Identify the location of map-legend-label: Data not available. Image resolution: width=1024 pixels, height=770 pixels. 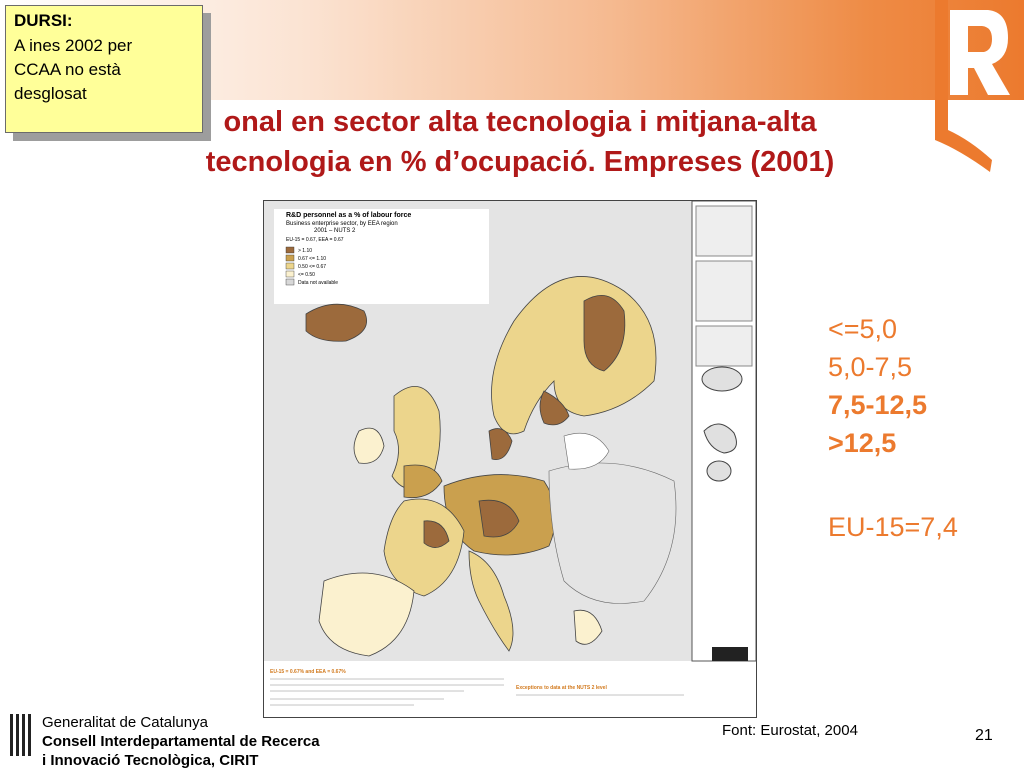
(318, 283).